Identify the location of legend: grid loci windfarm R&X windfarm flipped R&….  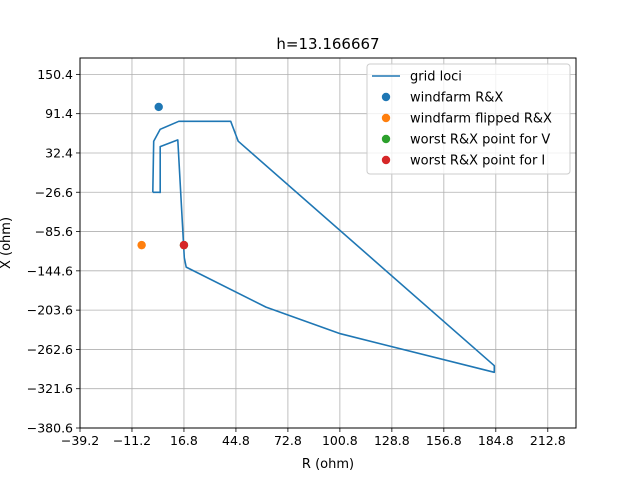
(468, 119).